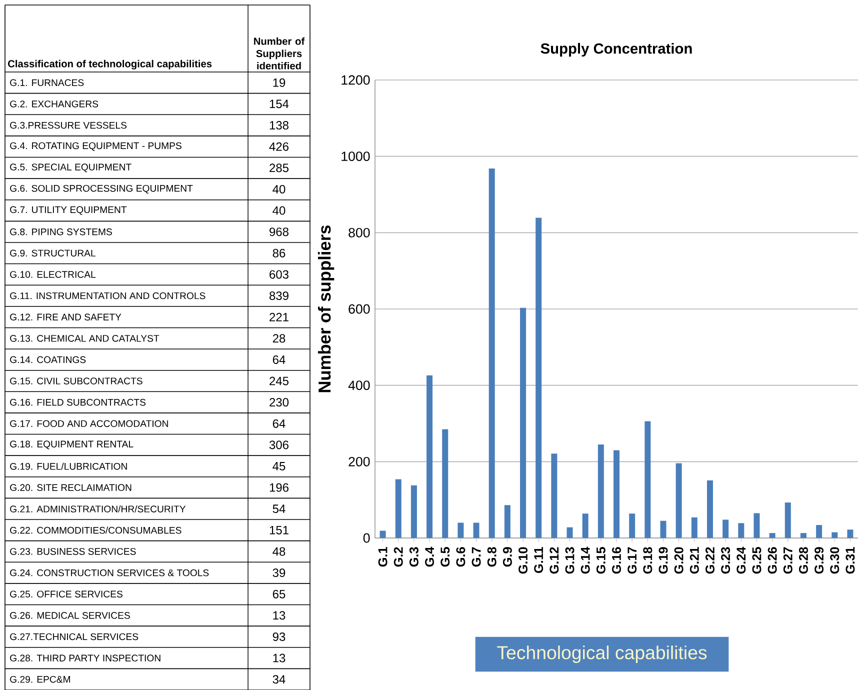 Image resolution: width=868 pixels, height=690 pixels. Describe the element at coordinates (741, 560) in the screenshot. I see `x-tick-label: G.24` at that location.